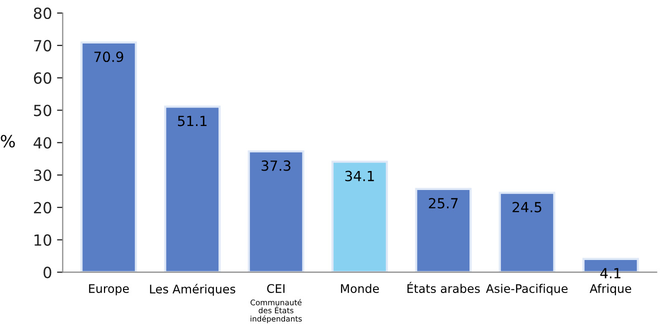  I want to click on data-label: 24.5, so click(527, 207).